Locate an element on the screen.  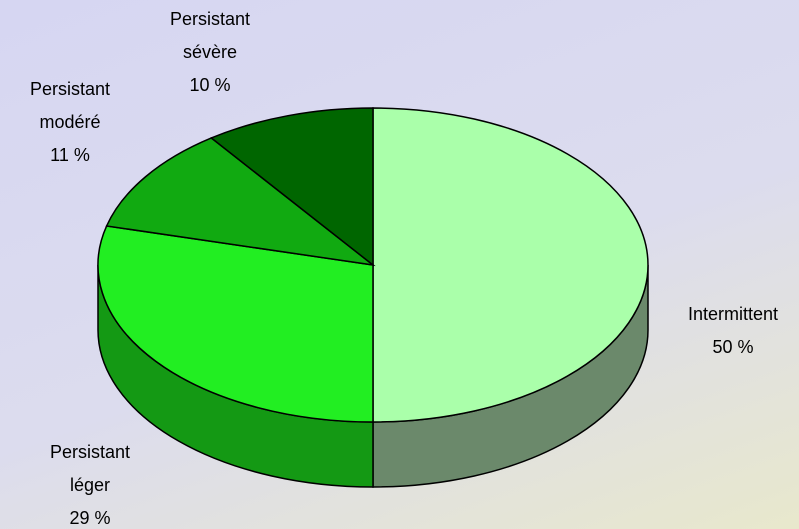
value-label: 29 % is located at coordinates (90, 518).